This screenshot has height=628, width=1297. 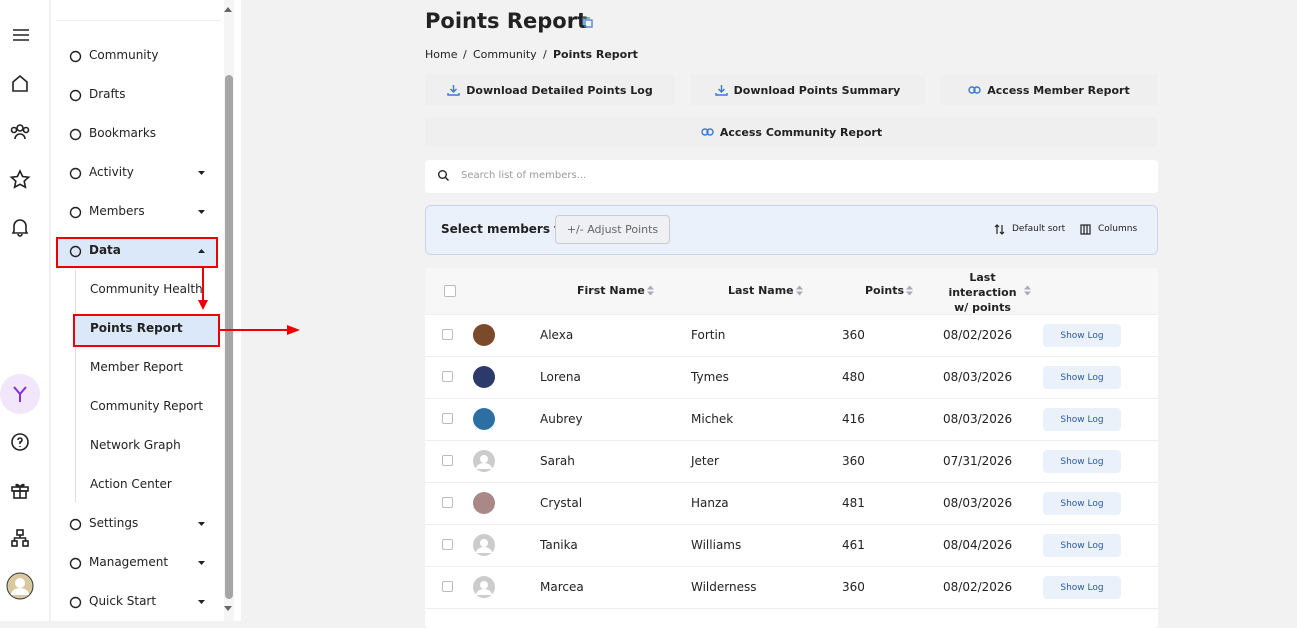 I want to click on menu-item: Management, so click(x=129, y=562).